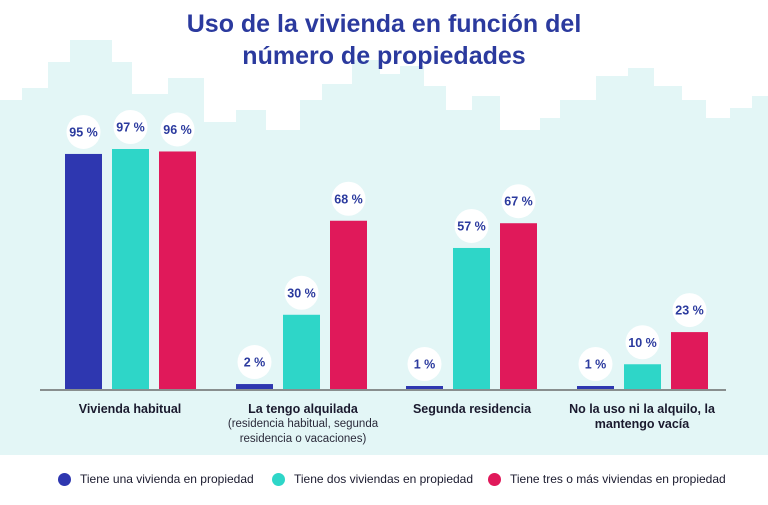 The height and width of the screenshot is (505, 768). I want to click on category-label-main: Segunda residencia, so click(472, 409).